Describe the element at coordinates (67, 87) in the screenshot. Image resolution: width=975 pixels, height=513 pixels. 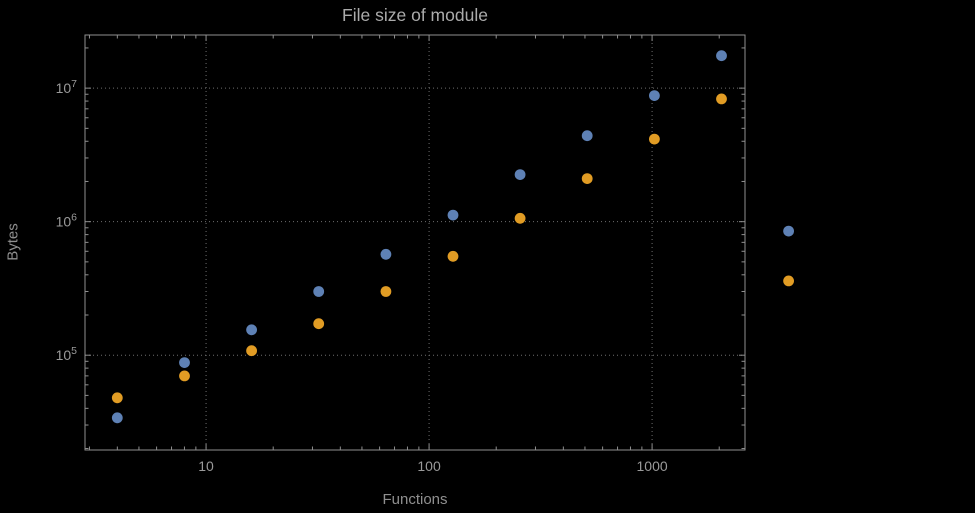
I see `y-tick-label: 10⁷` at that location.